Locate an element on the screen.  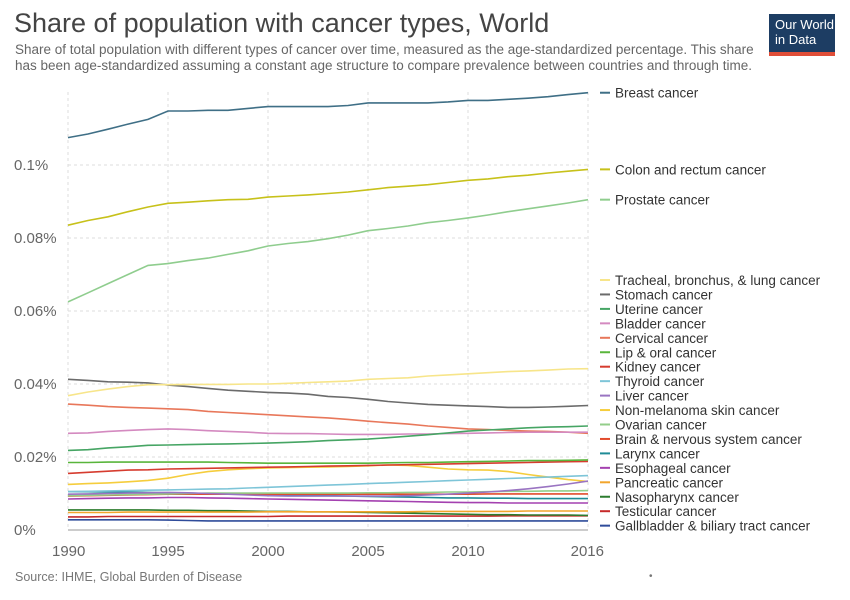
legend-label: Gallbladder & biliary tract cancer is located at coordinates (713, 526).